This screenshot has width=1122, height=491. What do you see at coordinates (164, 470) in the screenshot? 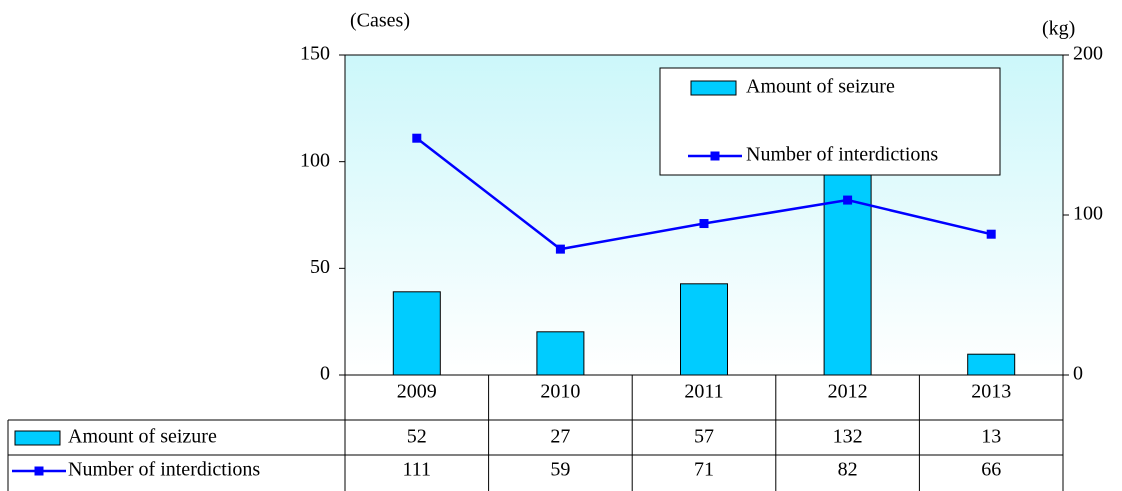
I see `table-row-label: Number of interdictions` at bounding box center [164, 470].